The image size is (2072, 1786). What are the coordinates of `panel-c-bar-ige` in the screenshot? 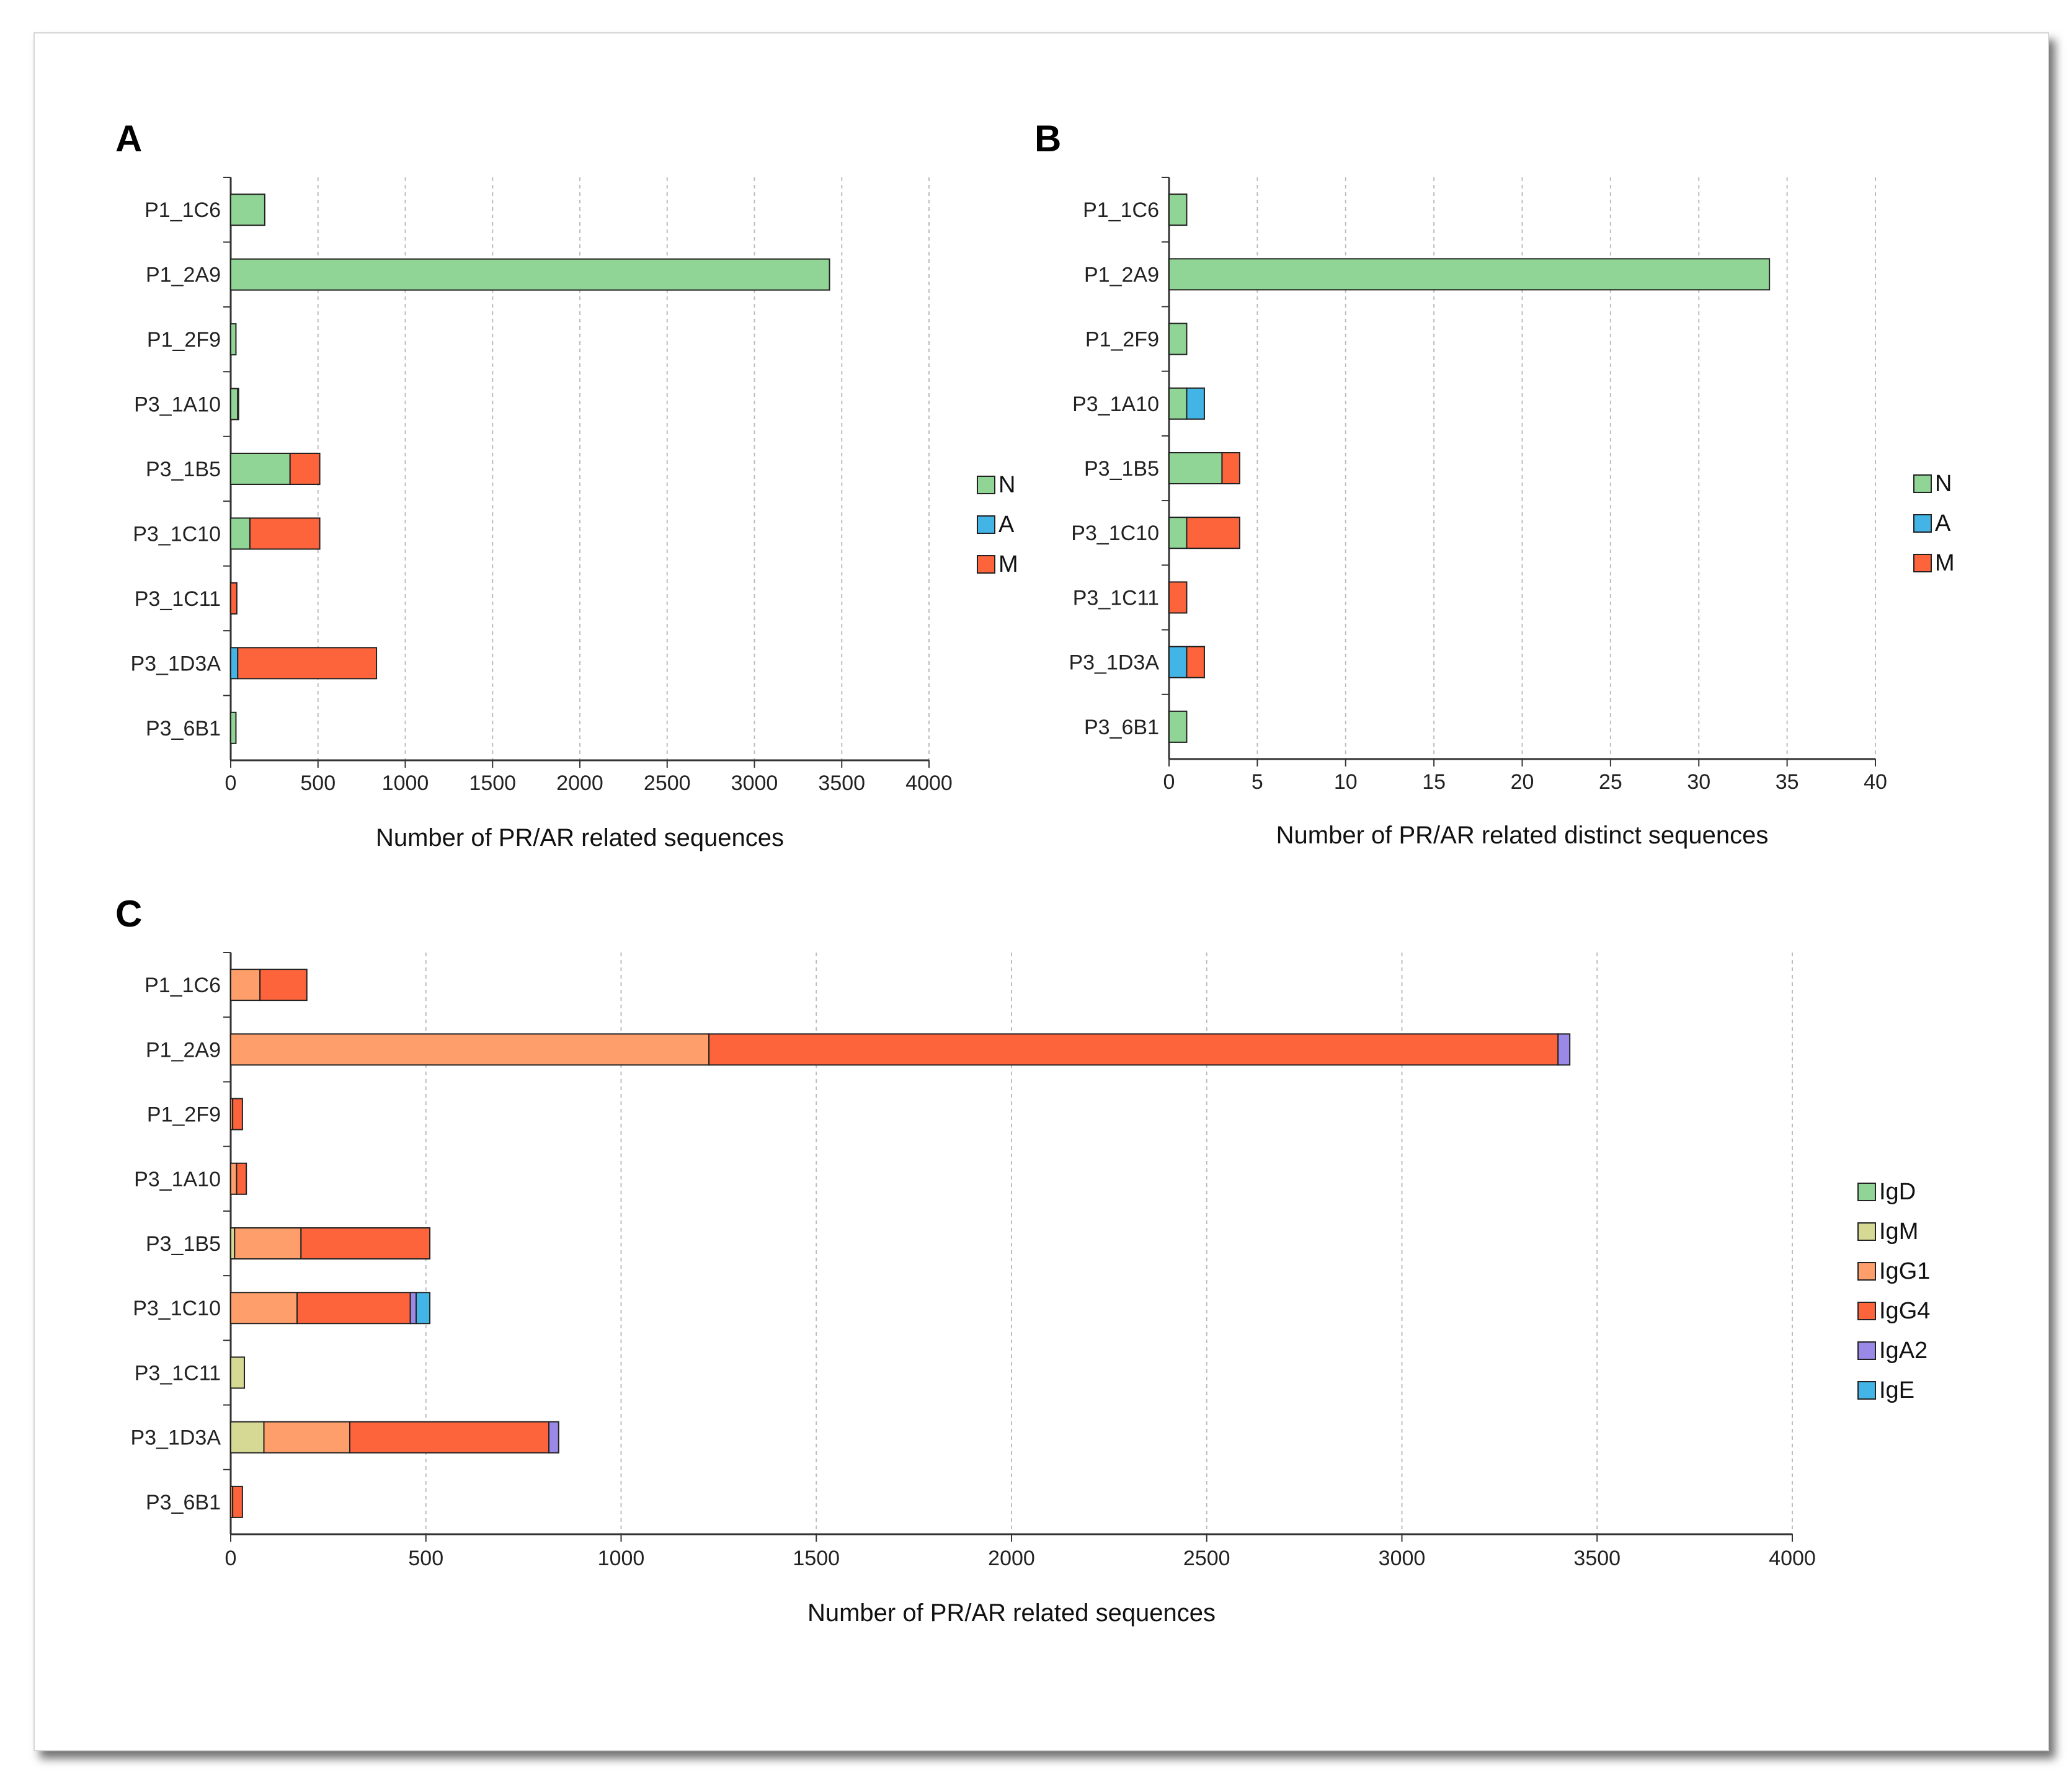 It's located at (423, 1308).